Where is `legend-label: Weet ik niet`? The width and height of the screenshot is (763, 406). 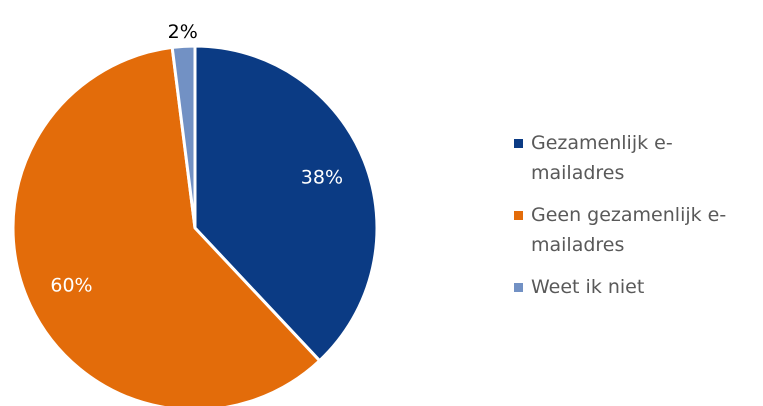 legend-label: Weet ik niet is located at coordinates (588, 287).